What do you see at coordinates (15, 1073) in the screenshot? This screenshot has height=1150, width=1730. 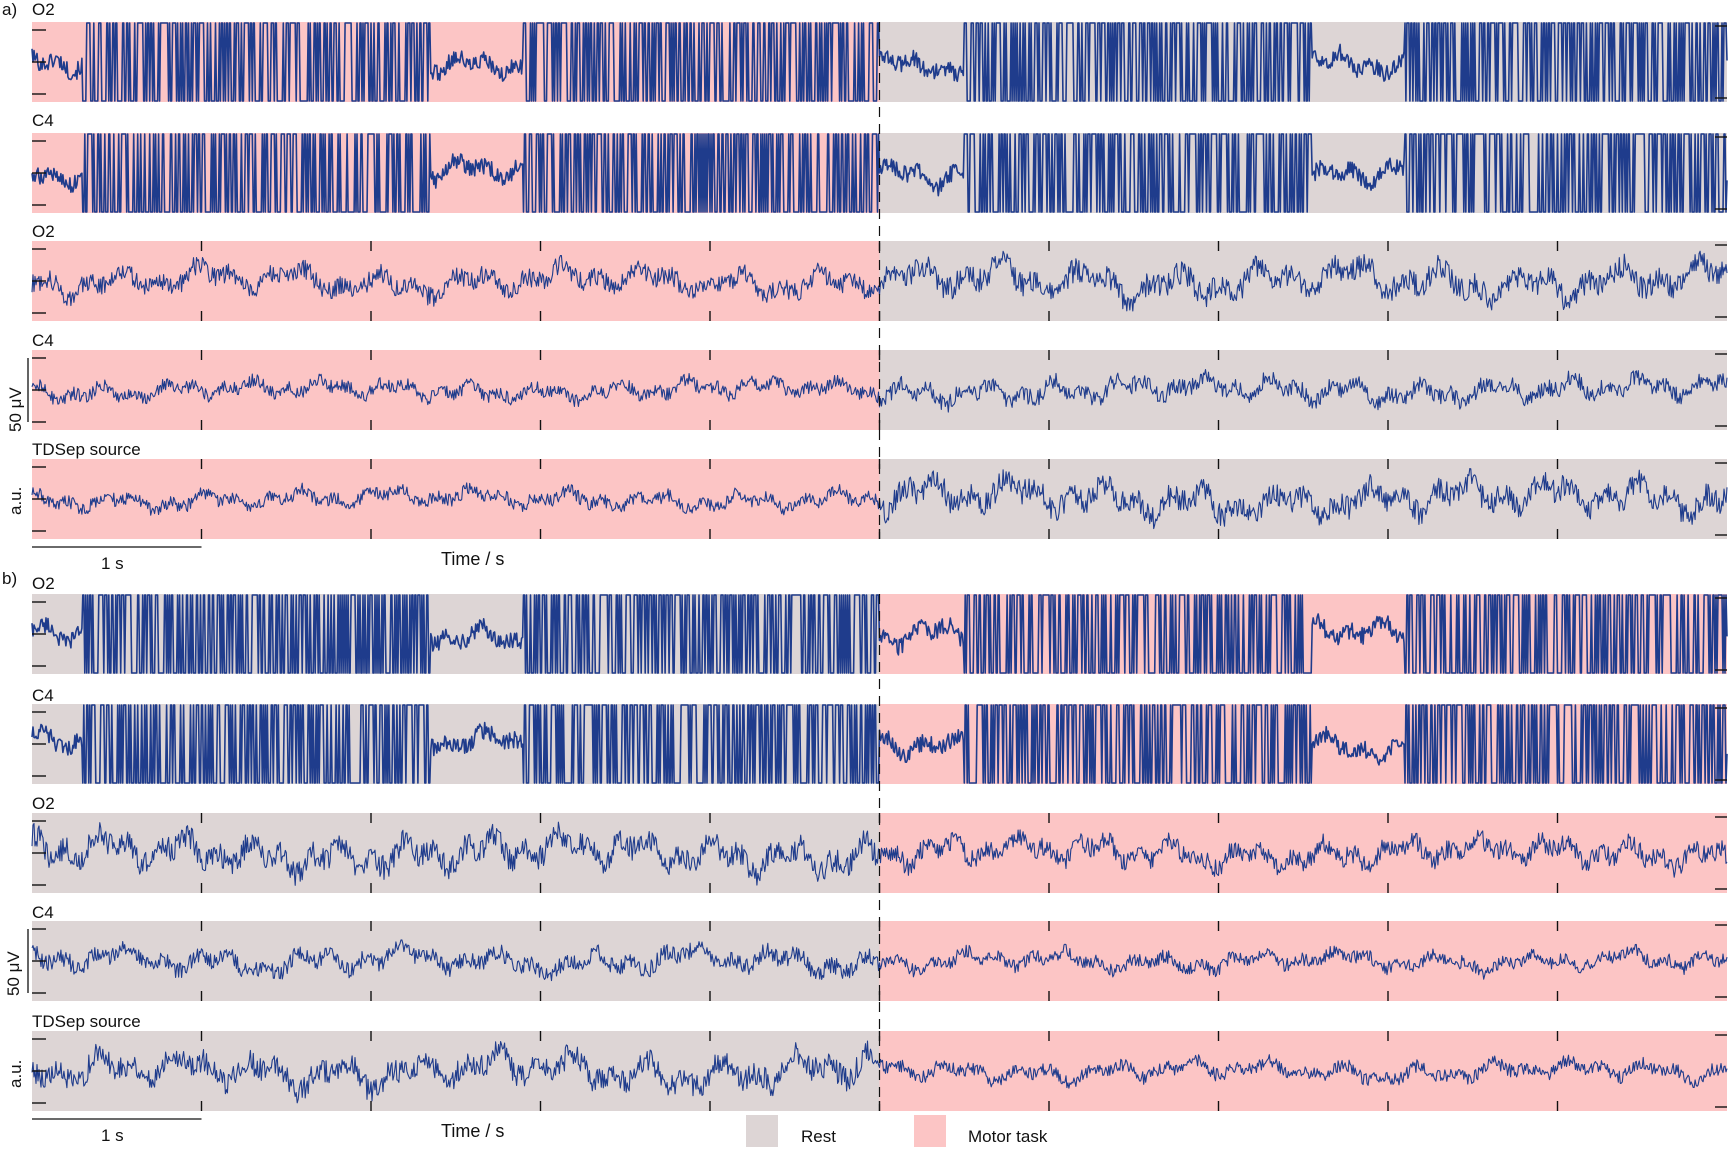 I see `panel-b-au-scale-label: a.u.` at bounding box center [15, 1073].